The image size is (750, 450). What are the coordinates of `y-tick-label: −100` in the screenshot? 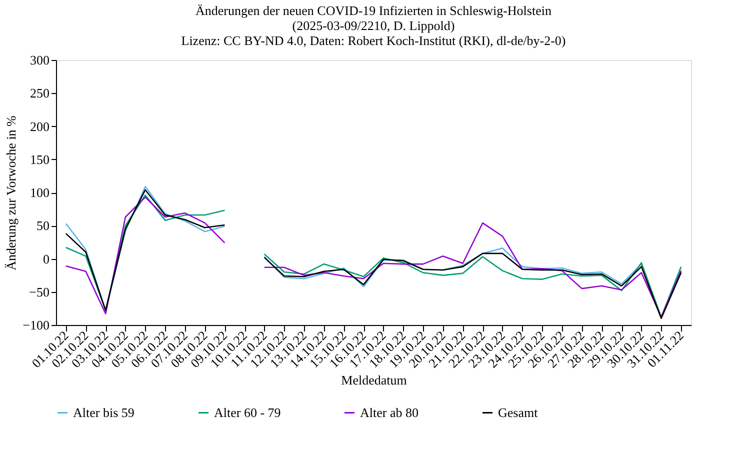 It's located at (36, 325).